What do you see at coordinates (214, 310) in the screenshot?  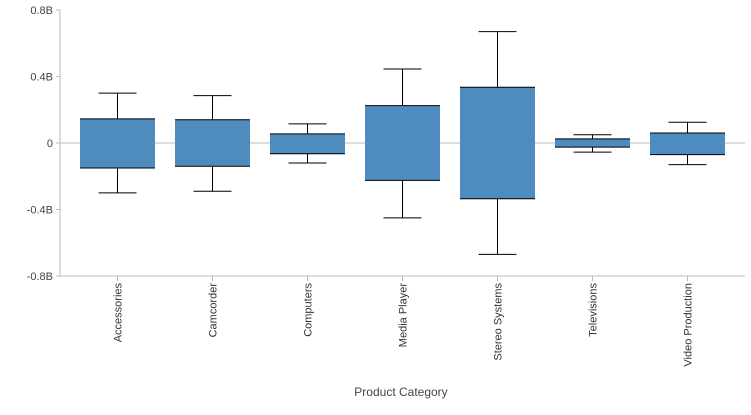 I see `x-tick-label: Camcorder` at bounding box center [214, 310].